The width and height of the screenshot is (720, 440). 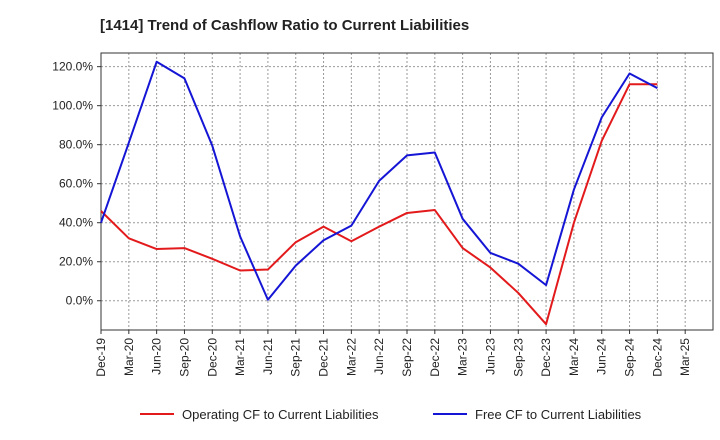 I want to click on y-tick-label: 80.0%, so click(x=76, y=145).